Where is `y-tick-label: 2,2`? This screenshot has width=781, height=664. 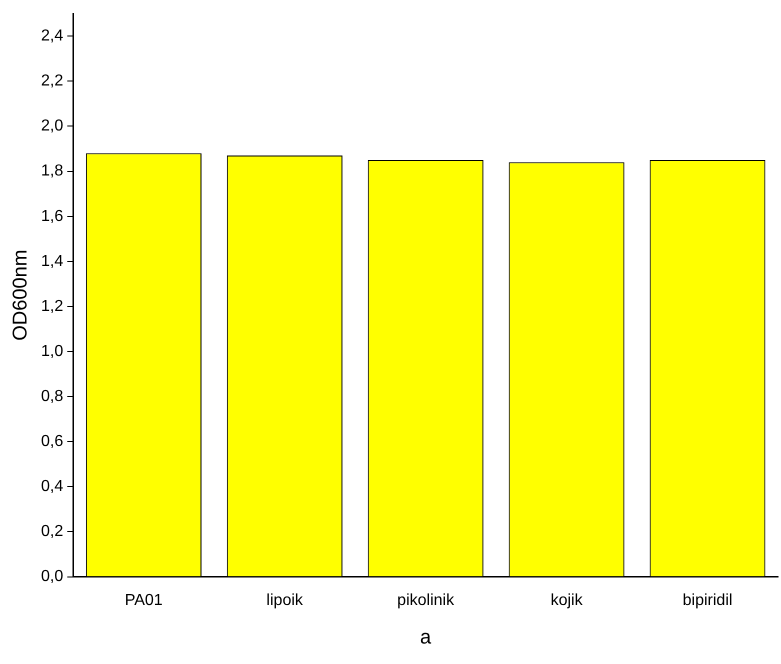 y-tick-label: 2,2 is located at coordinates (52, 81).